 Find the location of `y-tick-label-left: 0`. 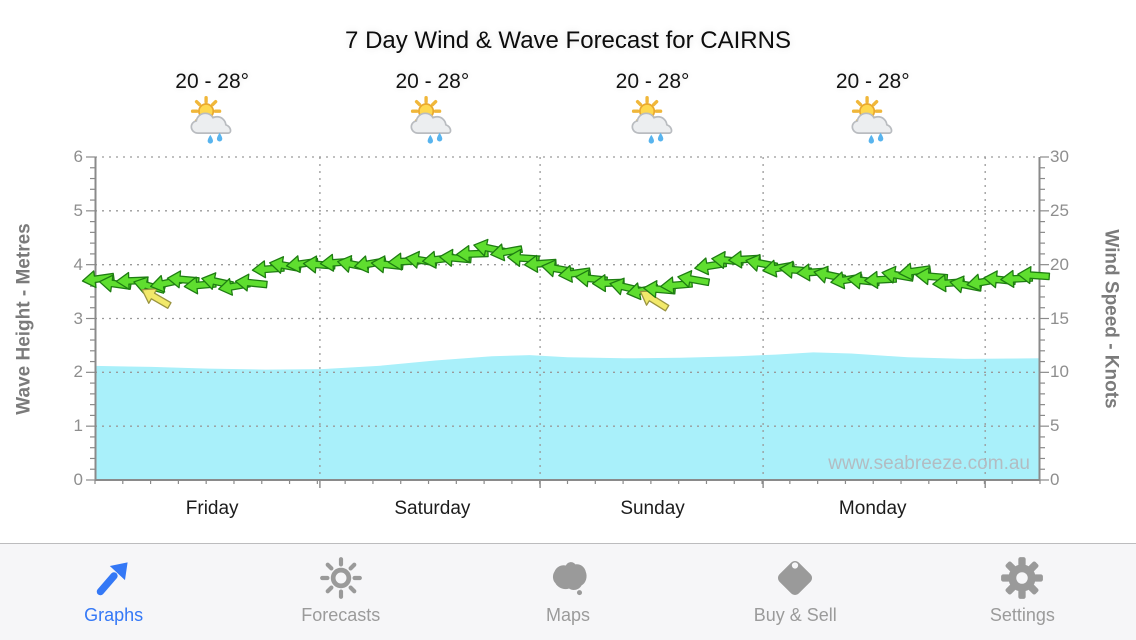

y-tick-label-left: 0 is located at coordinates (78, 479).